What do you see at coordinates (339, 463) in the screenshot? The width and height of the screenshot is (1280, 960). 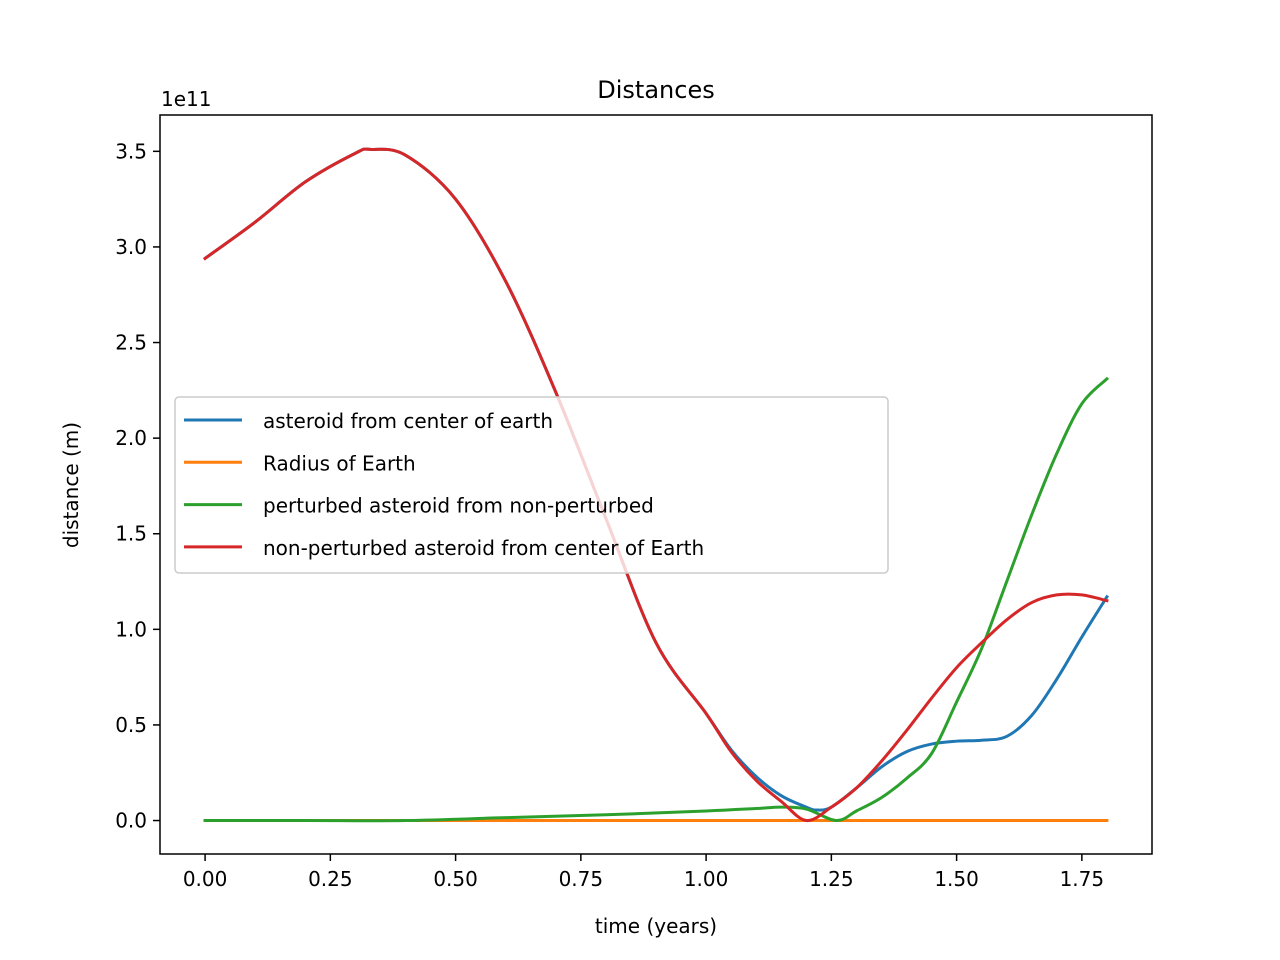 I see `legend-label-2: Radius of Earth` at bounding box center [339, 463].